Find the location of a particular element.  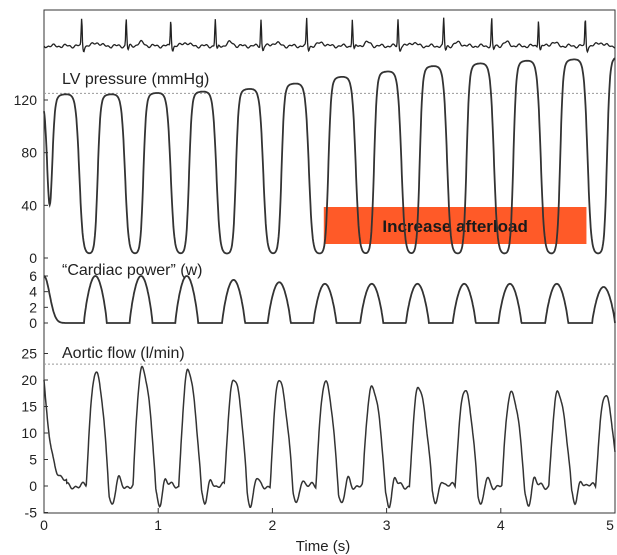

aortic_flow-ytick-label-4: 15 is located at coordinates (29, 407).